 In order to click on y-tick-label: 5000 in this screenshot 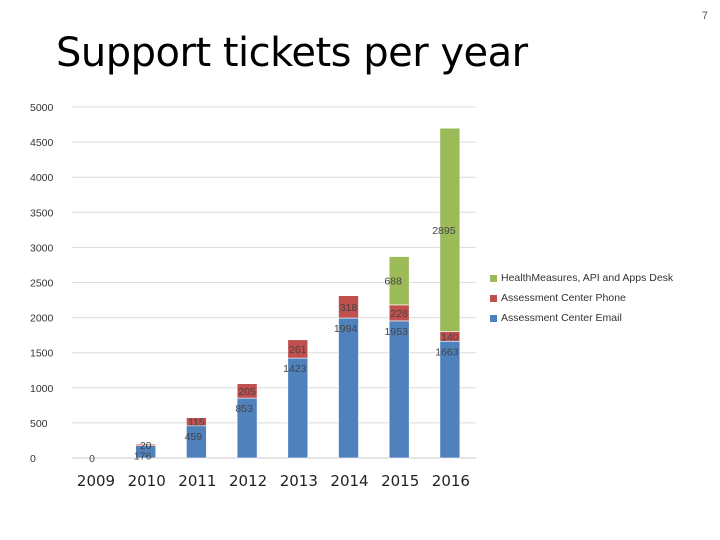, I will do `click(42, 108)`.